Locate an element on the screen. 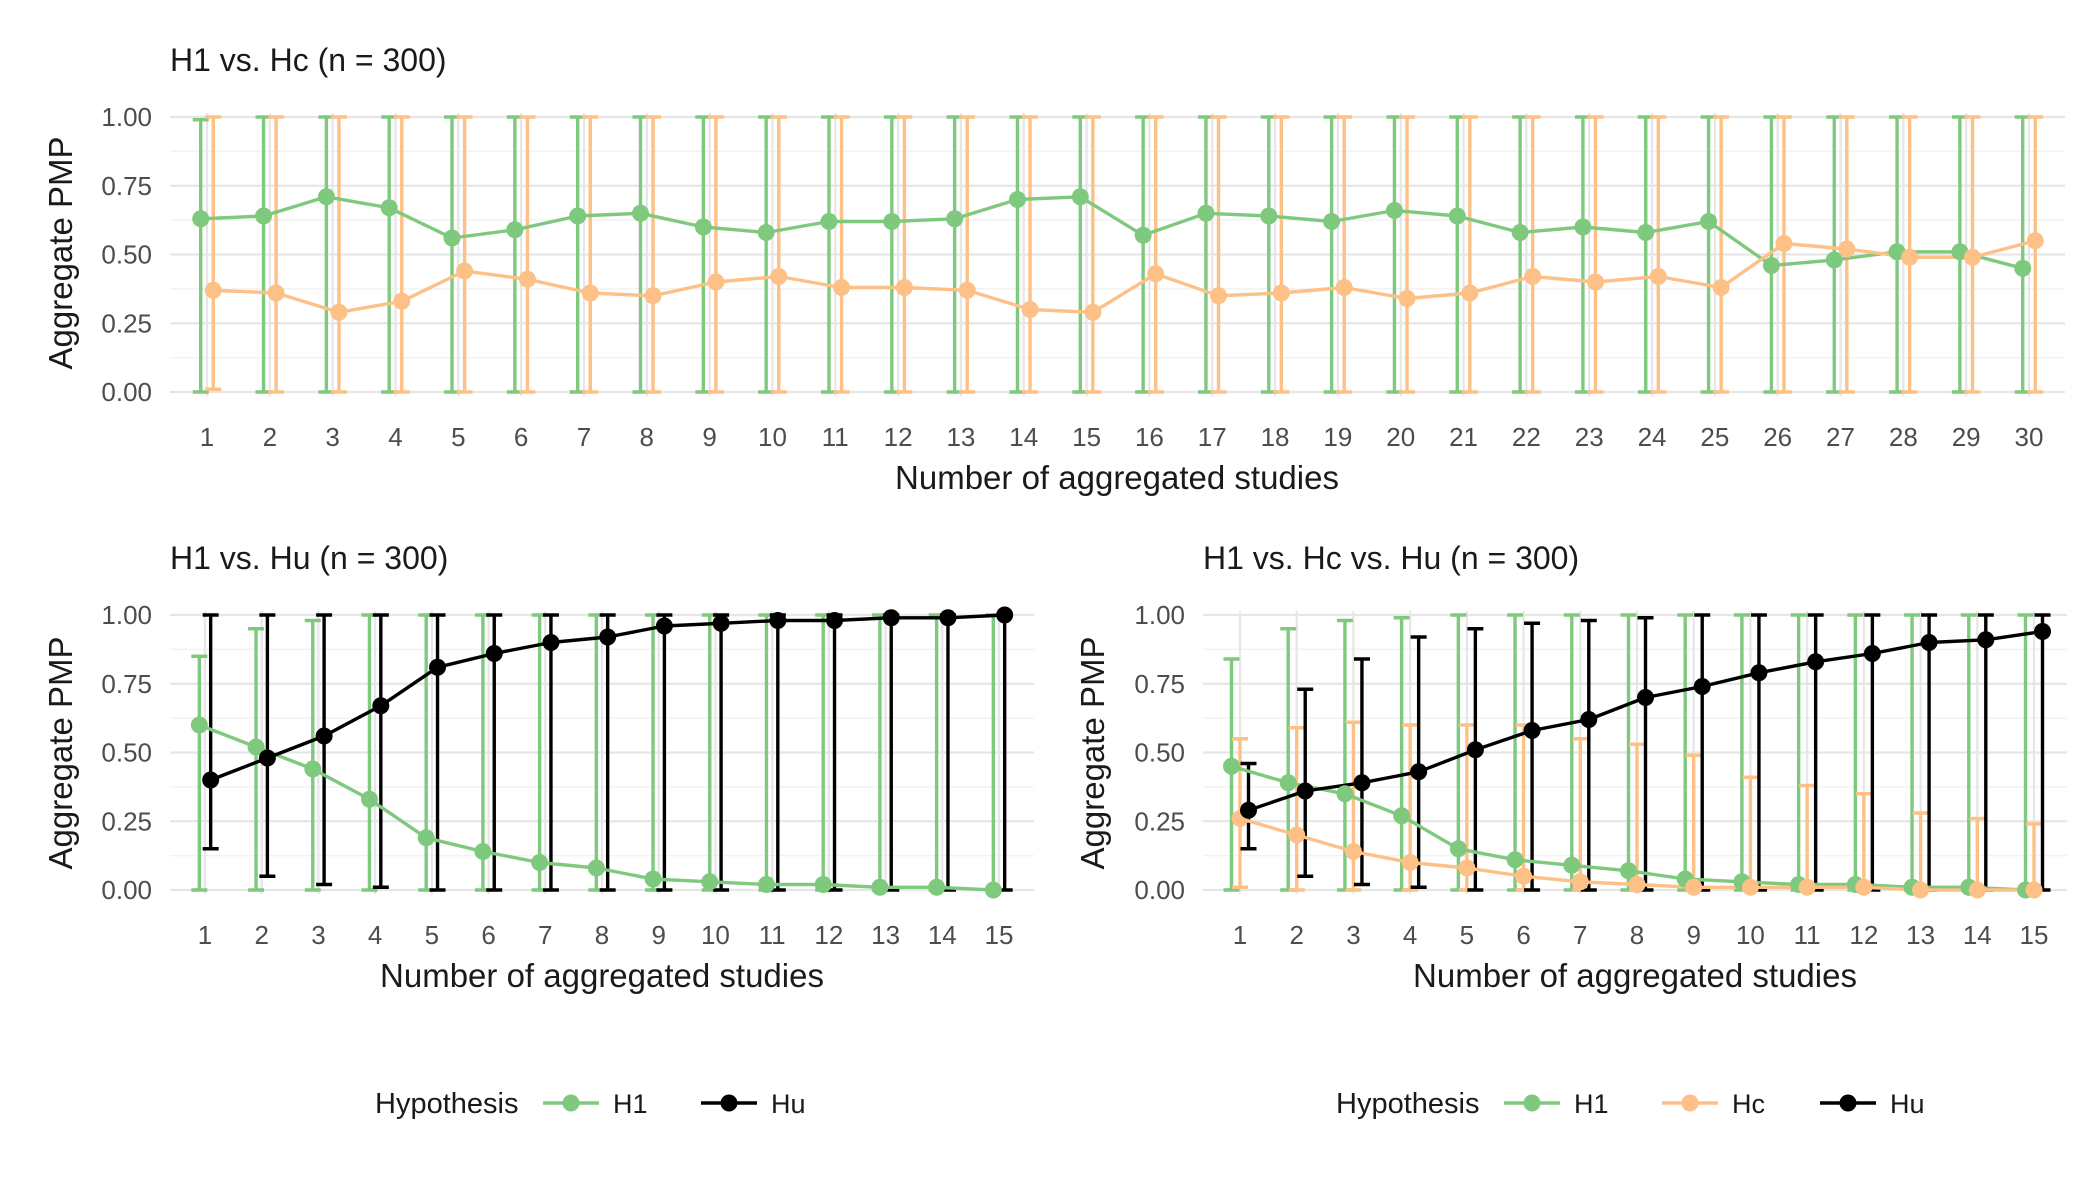 This screenshot has width=2100, height=1200. x-tick-label: 15 is located at coordinates (1086, 437).